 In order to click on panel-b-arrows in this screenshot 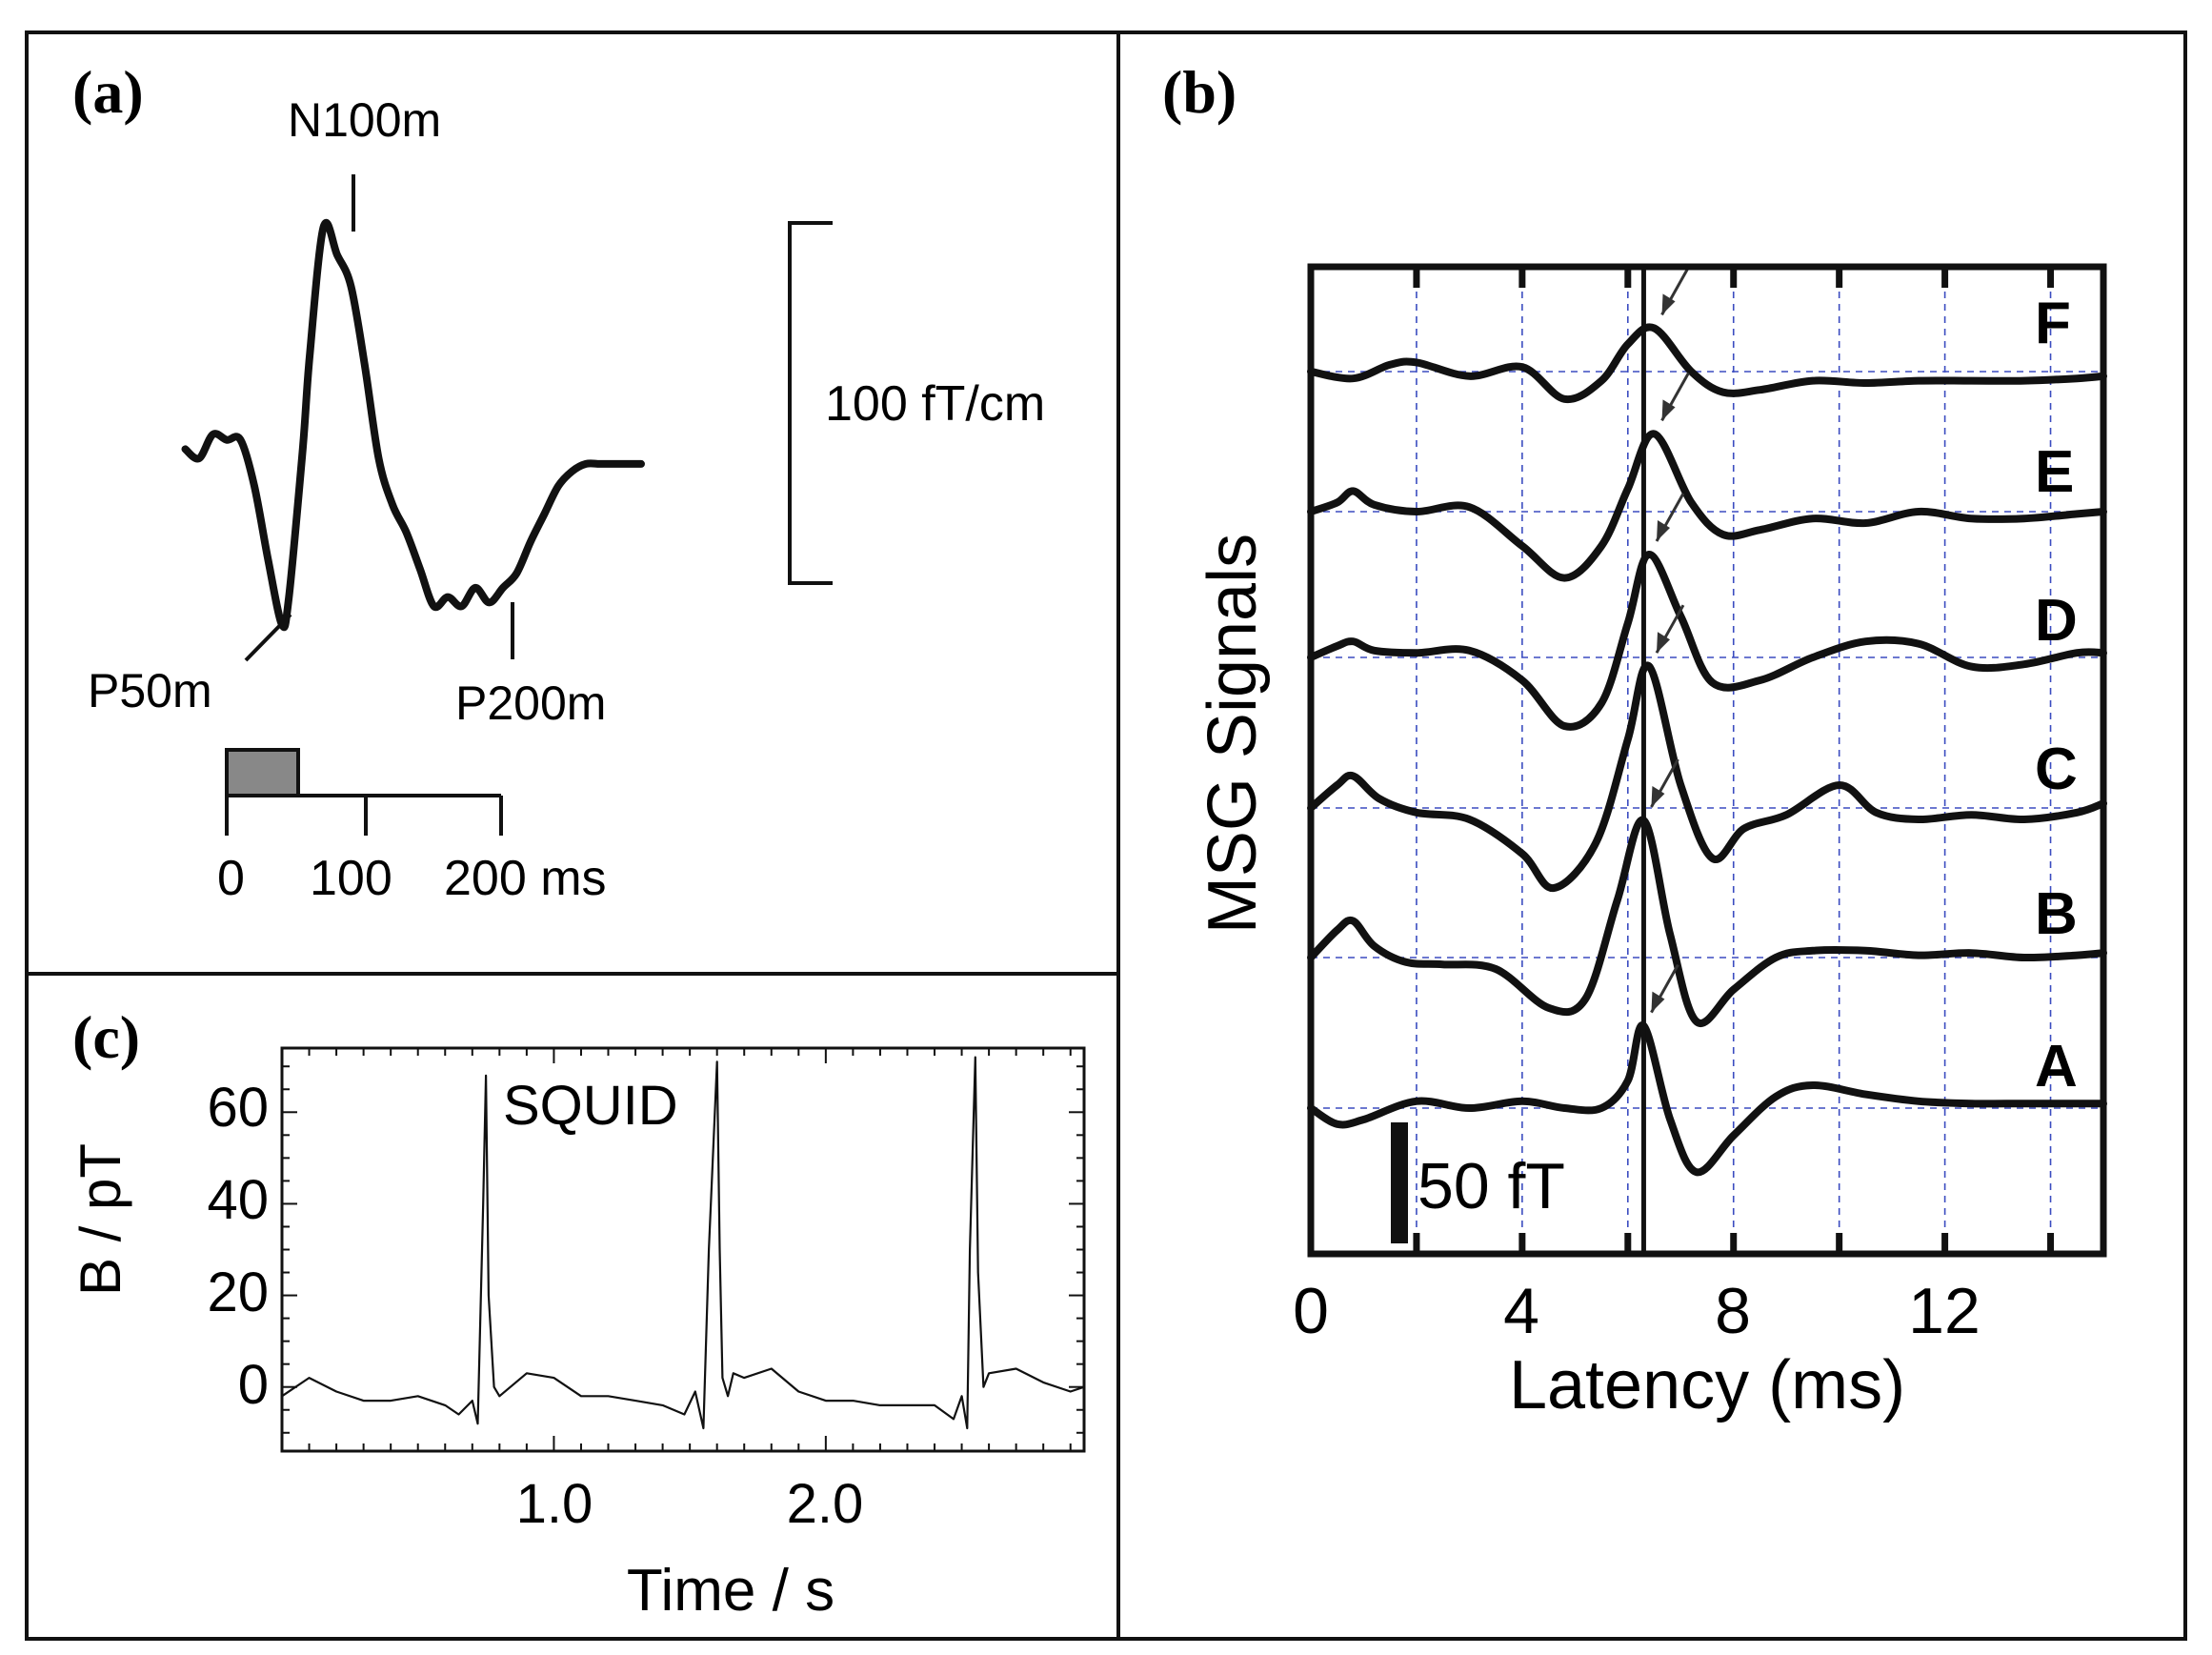, I will do `click(1670, 640)`.